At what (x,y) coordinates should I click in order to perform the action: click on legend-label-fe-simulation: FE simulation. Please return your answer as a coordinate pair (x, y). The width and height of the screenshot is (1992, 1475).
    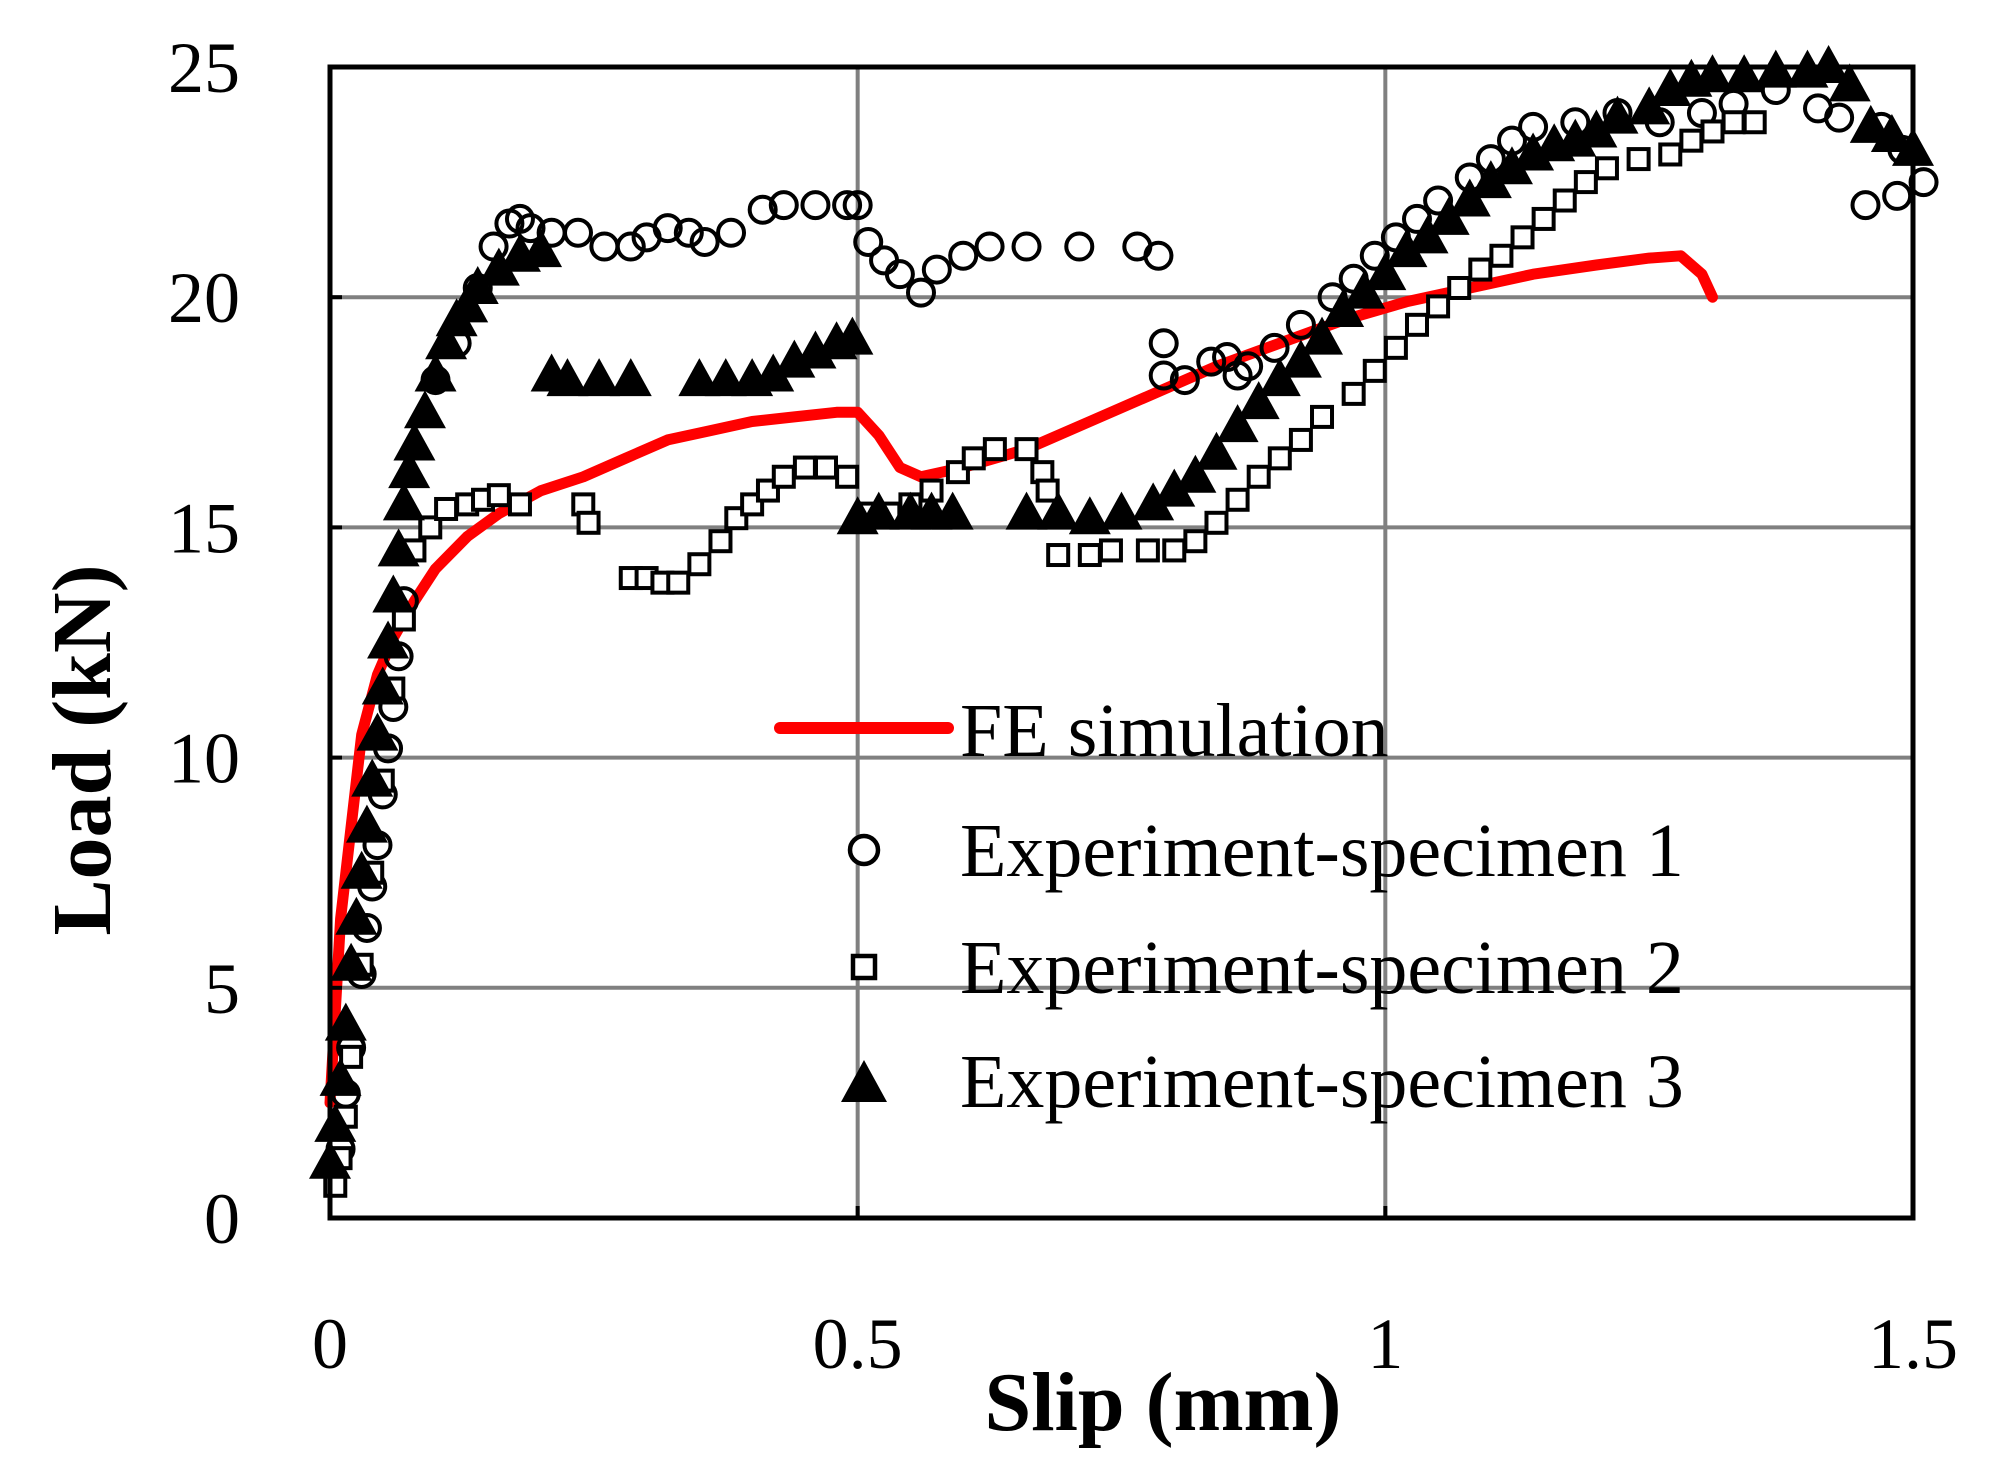
    Looking at the image, I should click on (1174, 731).